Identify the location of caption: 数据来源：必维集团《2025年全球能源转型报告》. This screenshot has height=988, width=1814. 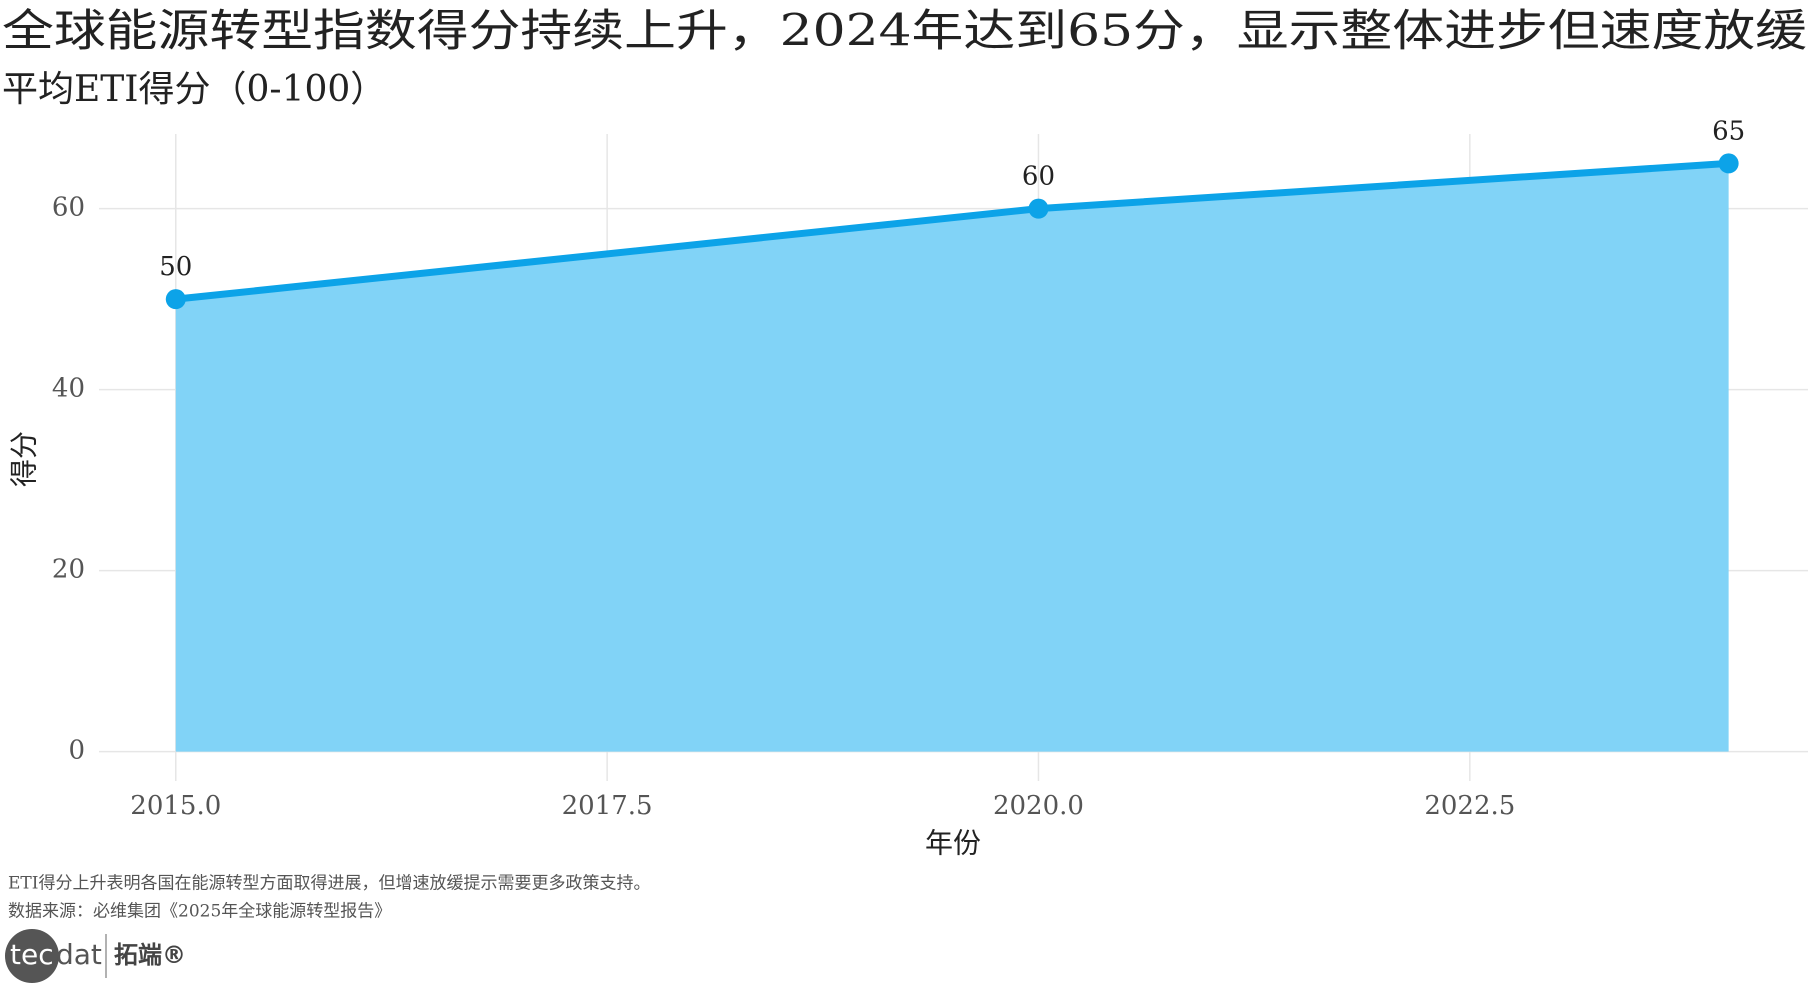
(199, 912).